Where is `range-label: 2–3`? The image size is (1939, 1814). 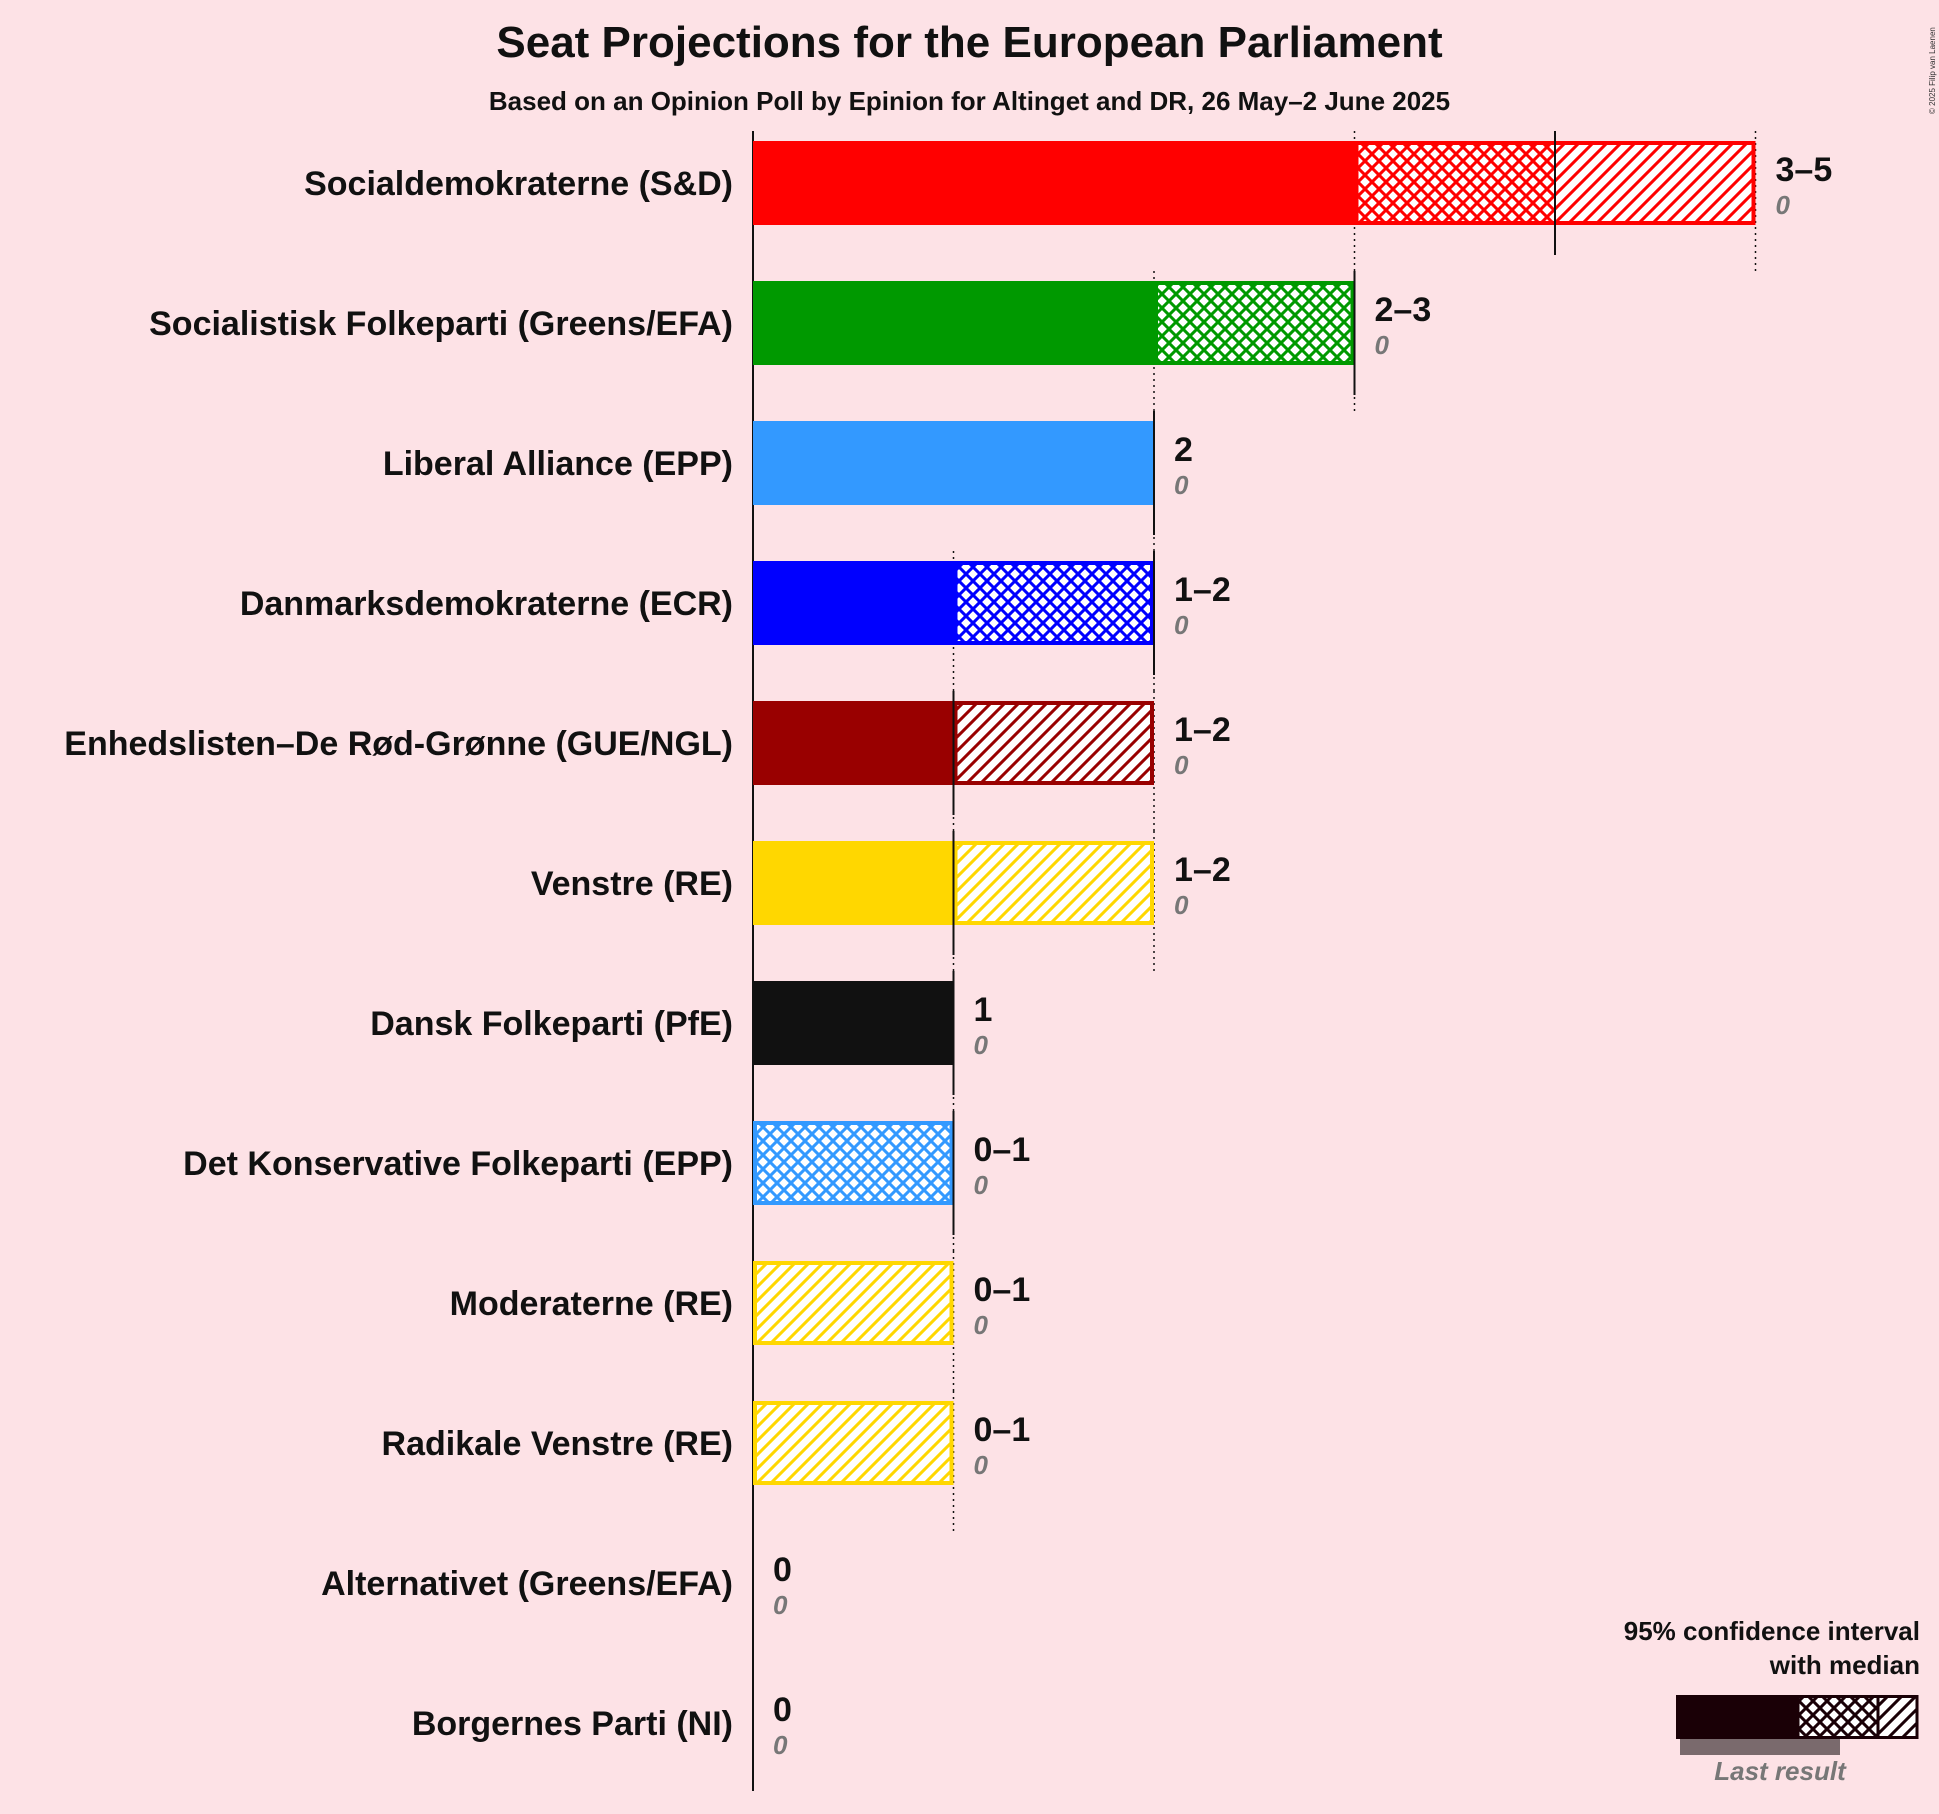 range-label: 2–3 is located at coordinates (1403, 310).